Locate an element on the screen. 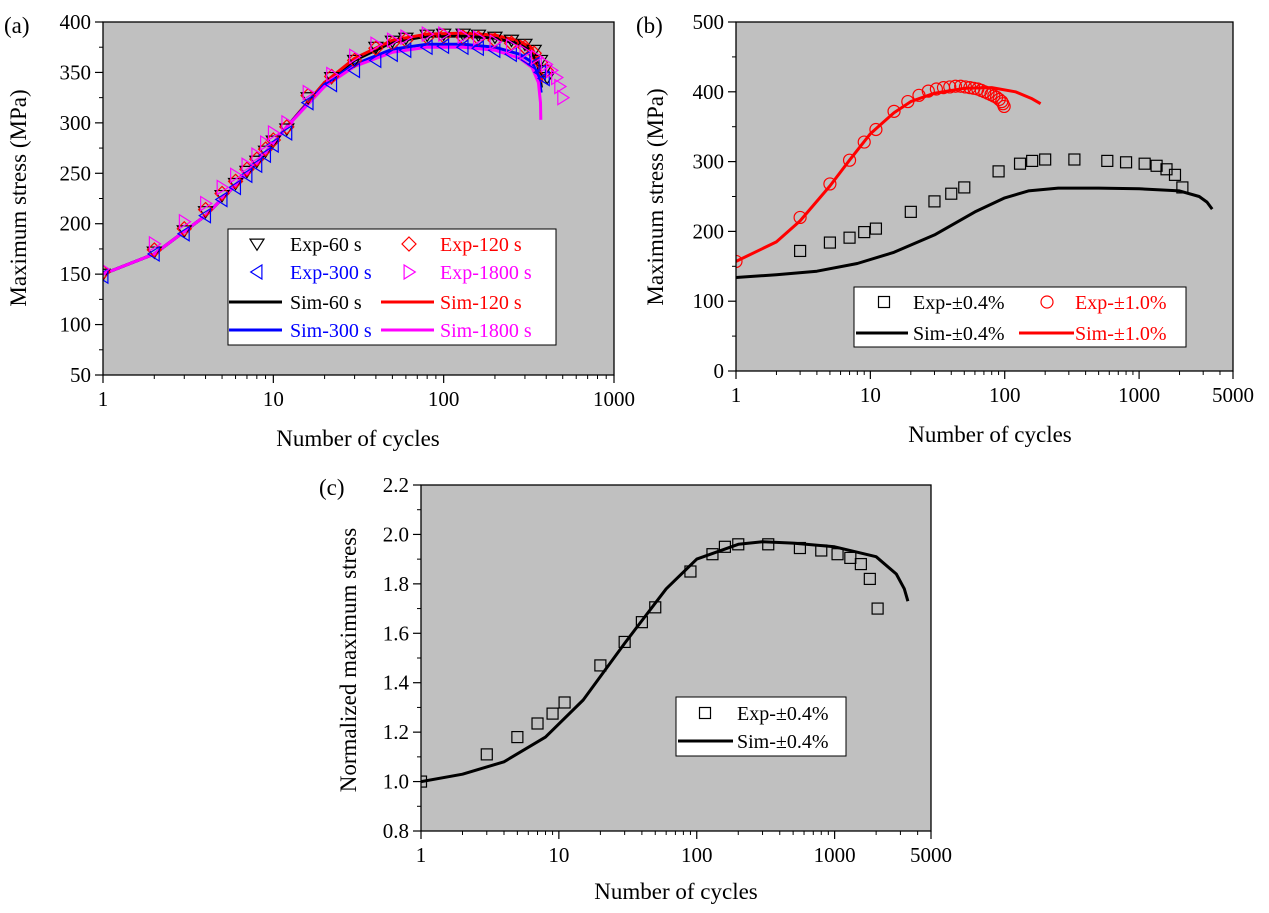  legend-label-7: Sim-1800 s is located at coordinates (486, 331).